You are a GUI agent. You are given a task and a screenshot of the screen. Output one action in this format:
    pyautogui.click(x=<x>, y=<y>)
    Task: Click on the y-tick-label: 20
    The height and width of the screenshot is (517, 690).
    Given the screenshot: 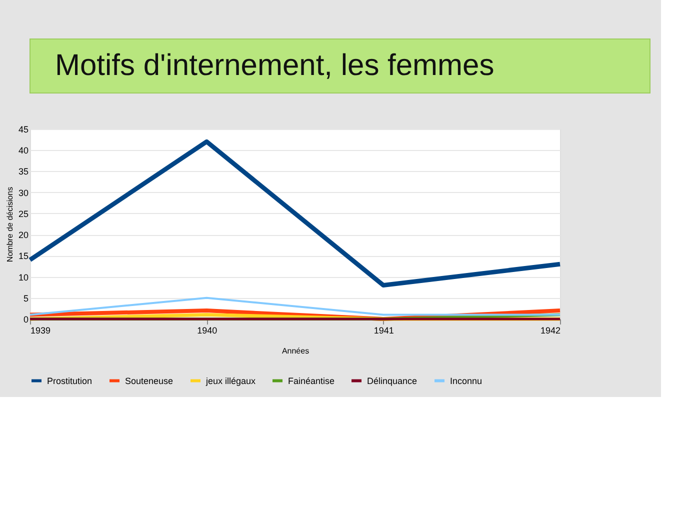 What is the action you would take?
    pyautogui.click(x=23, y=235)
    